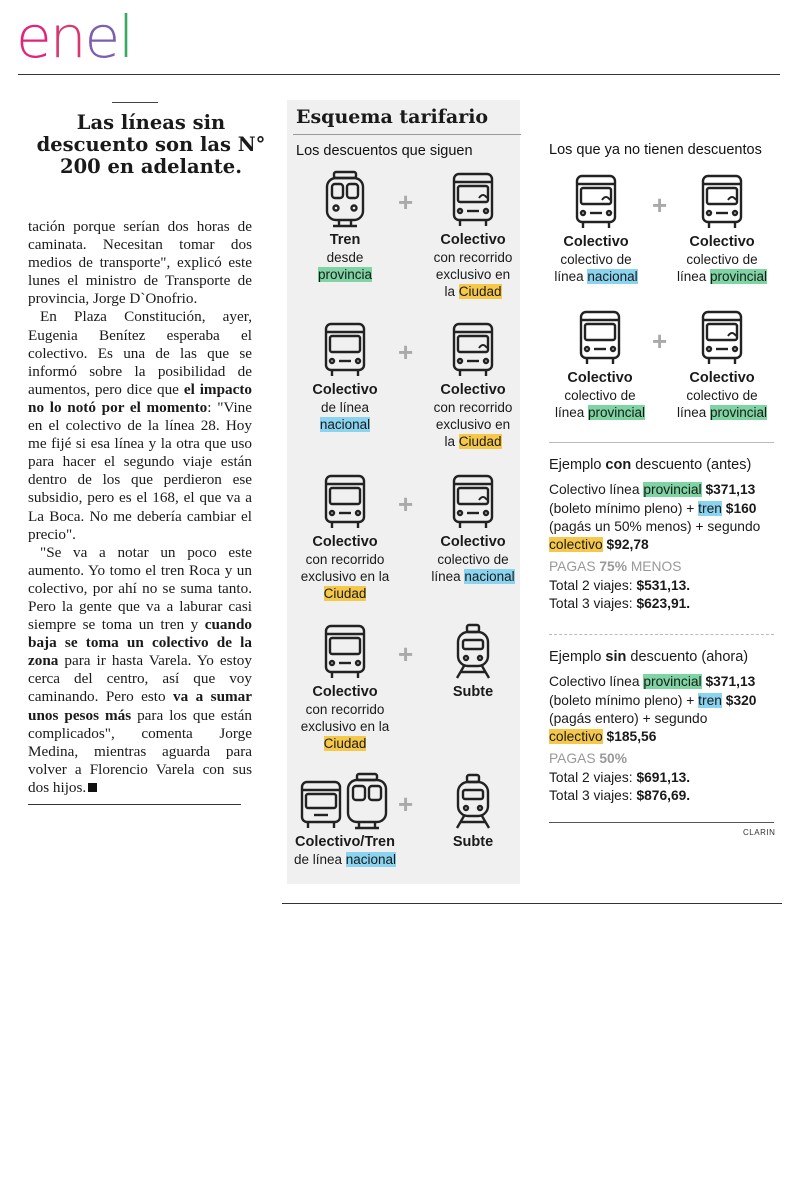 Image resolution: width=800 pixels, height=1200 pixels. What do you see at coordinates (653, 508) in the screenshot?
I see `example-line: (boleto mínimo pleno) + tren $160` at bounding box center [653, 508].